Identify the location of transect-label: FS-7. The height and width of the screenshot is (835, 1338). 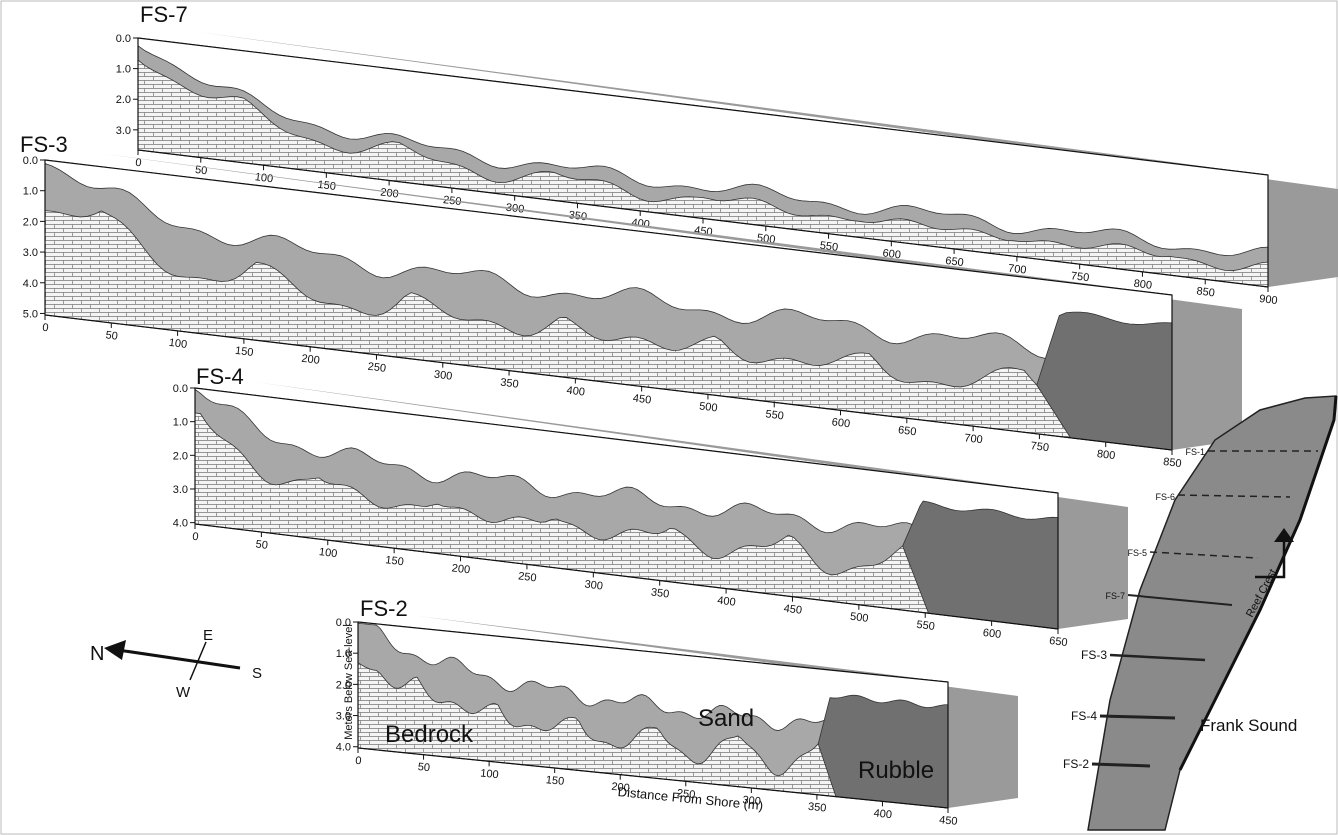
(1115, 596).